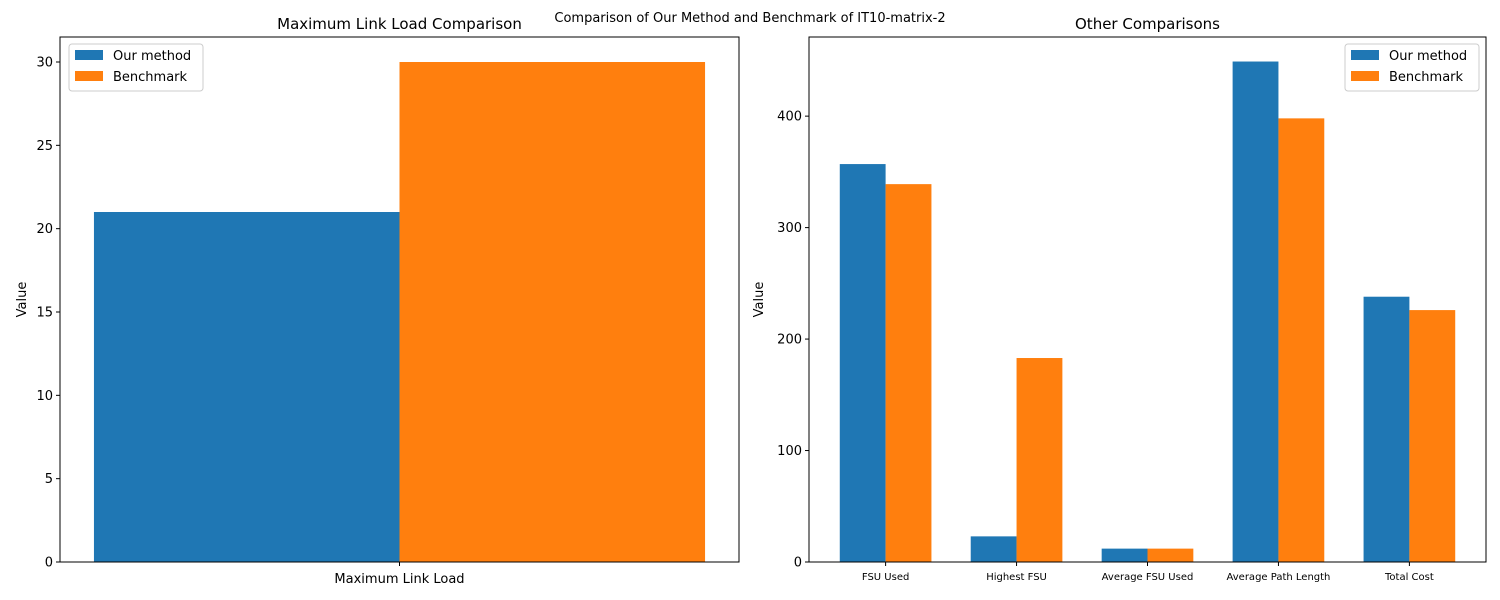 The height and width of the screenshot is (600, 1500). What do you see at coordinates (789, 117) in the screenshot?
I see `y-tick-label: 400` at bounding box center [789, 117].